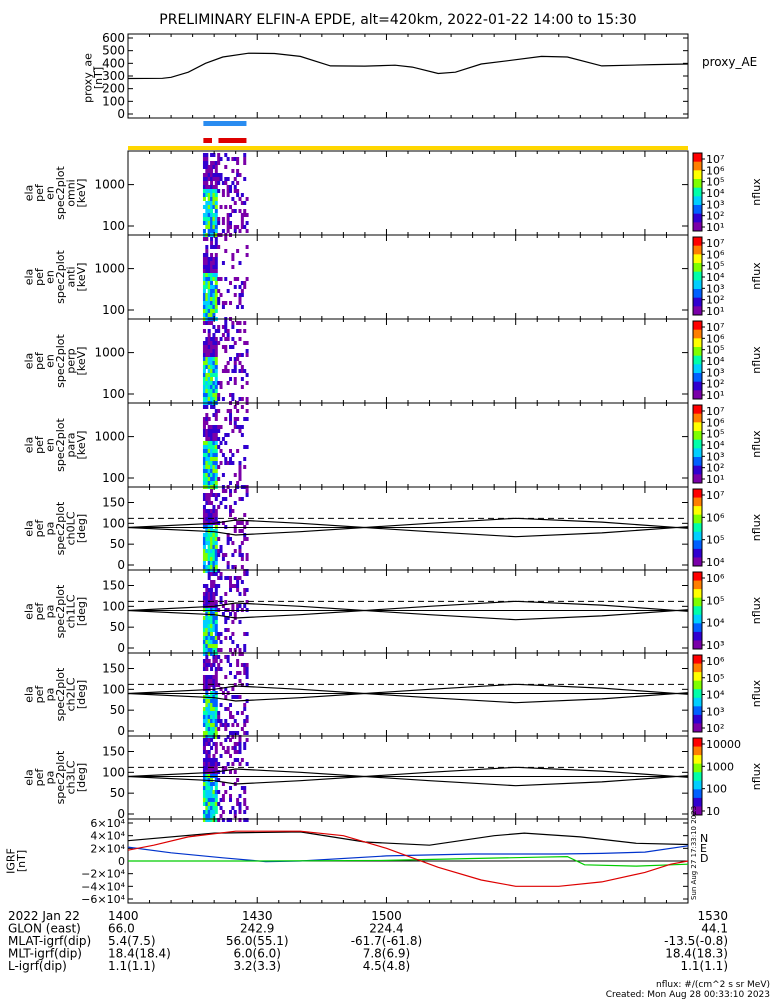 Image resolution: width=775 pixels, height=1004 pixels. What do you see at coordinates (697, 276) in the screenshot?
I see `energy-colorbar-frame` at bounding box center [697, 276].